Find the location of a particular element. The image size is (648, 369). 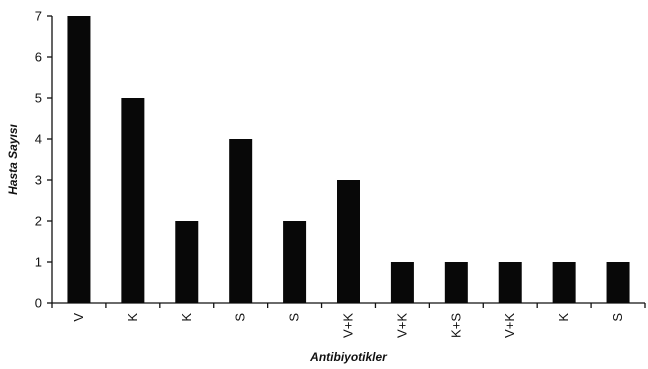

y-tick-label: 5 is located at coordinates (38, 98).